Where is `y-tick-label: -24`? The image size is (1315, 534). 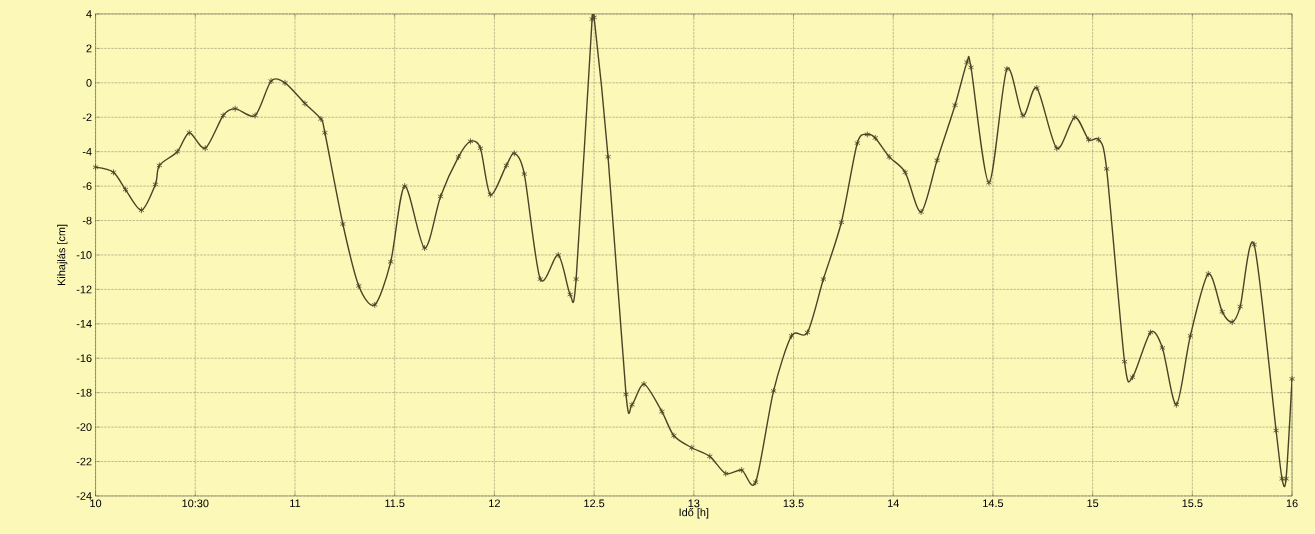 y-tick-label: -24 is located at coordinates (84, 496).